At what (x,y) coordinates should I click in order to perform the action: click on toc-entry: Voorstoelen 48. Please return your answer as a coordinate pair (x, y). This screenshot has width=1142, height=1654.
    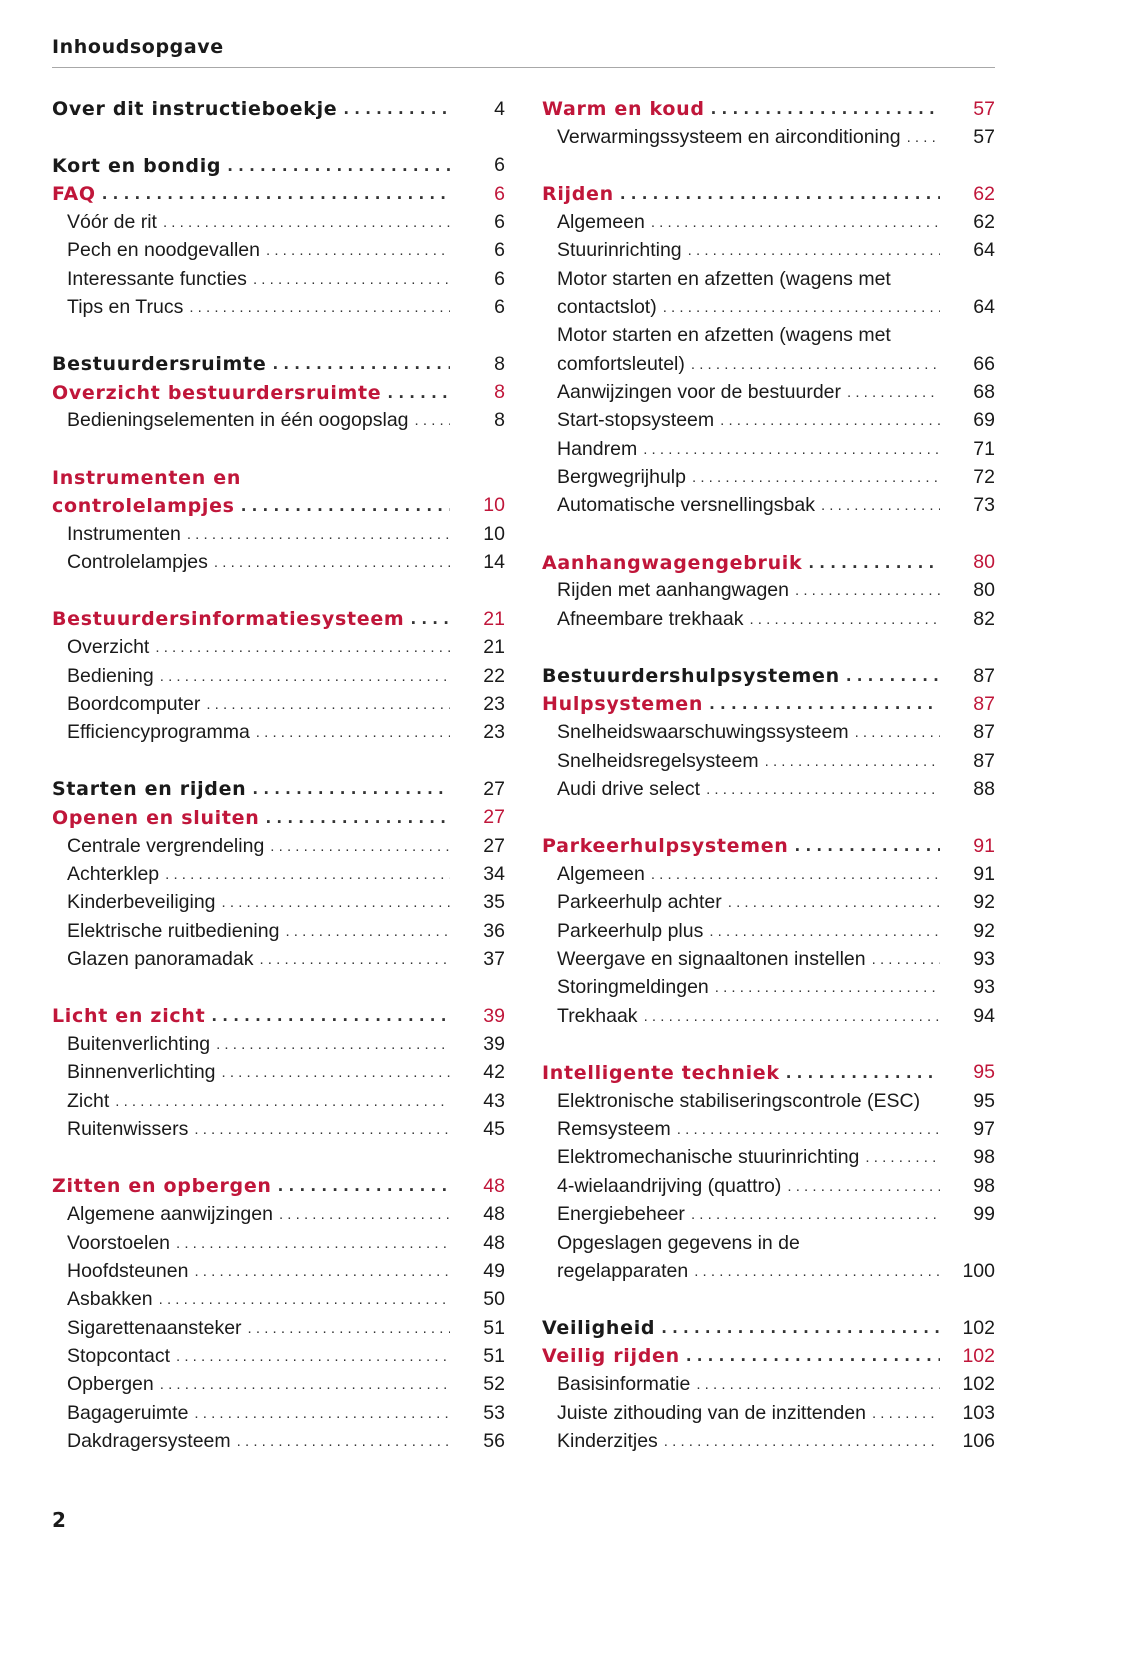
    Looking at the image, I should click on (278, 1243).